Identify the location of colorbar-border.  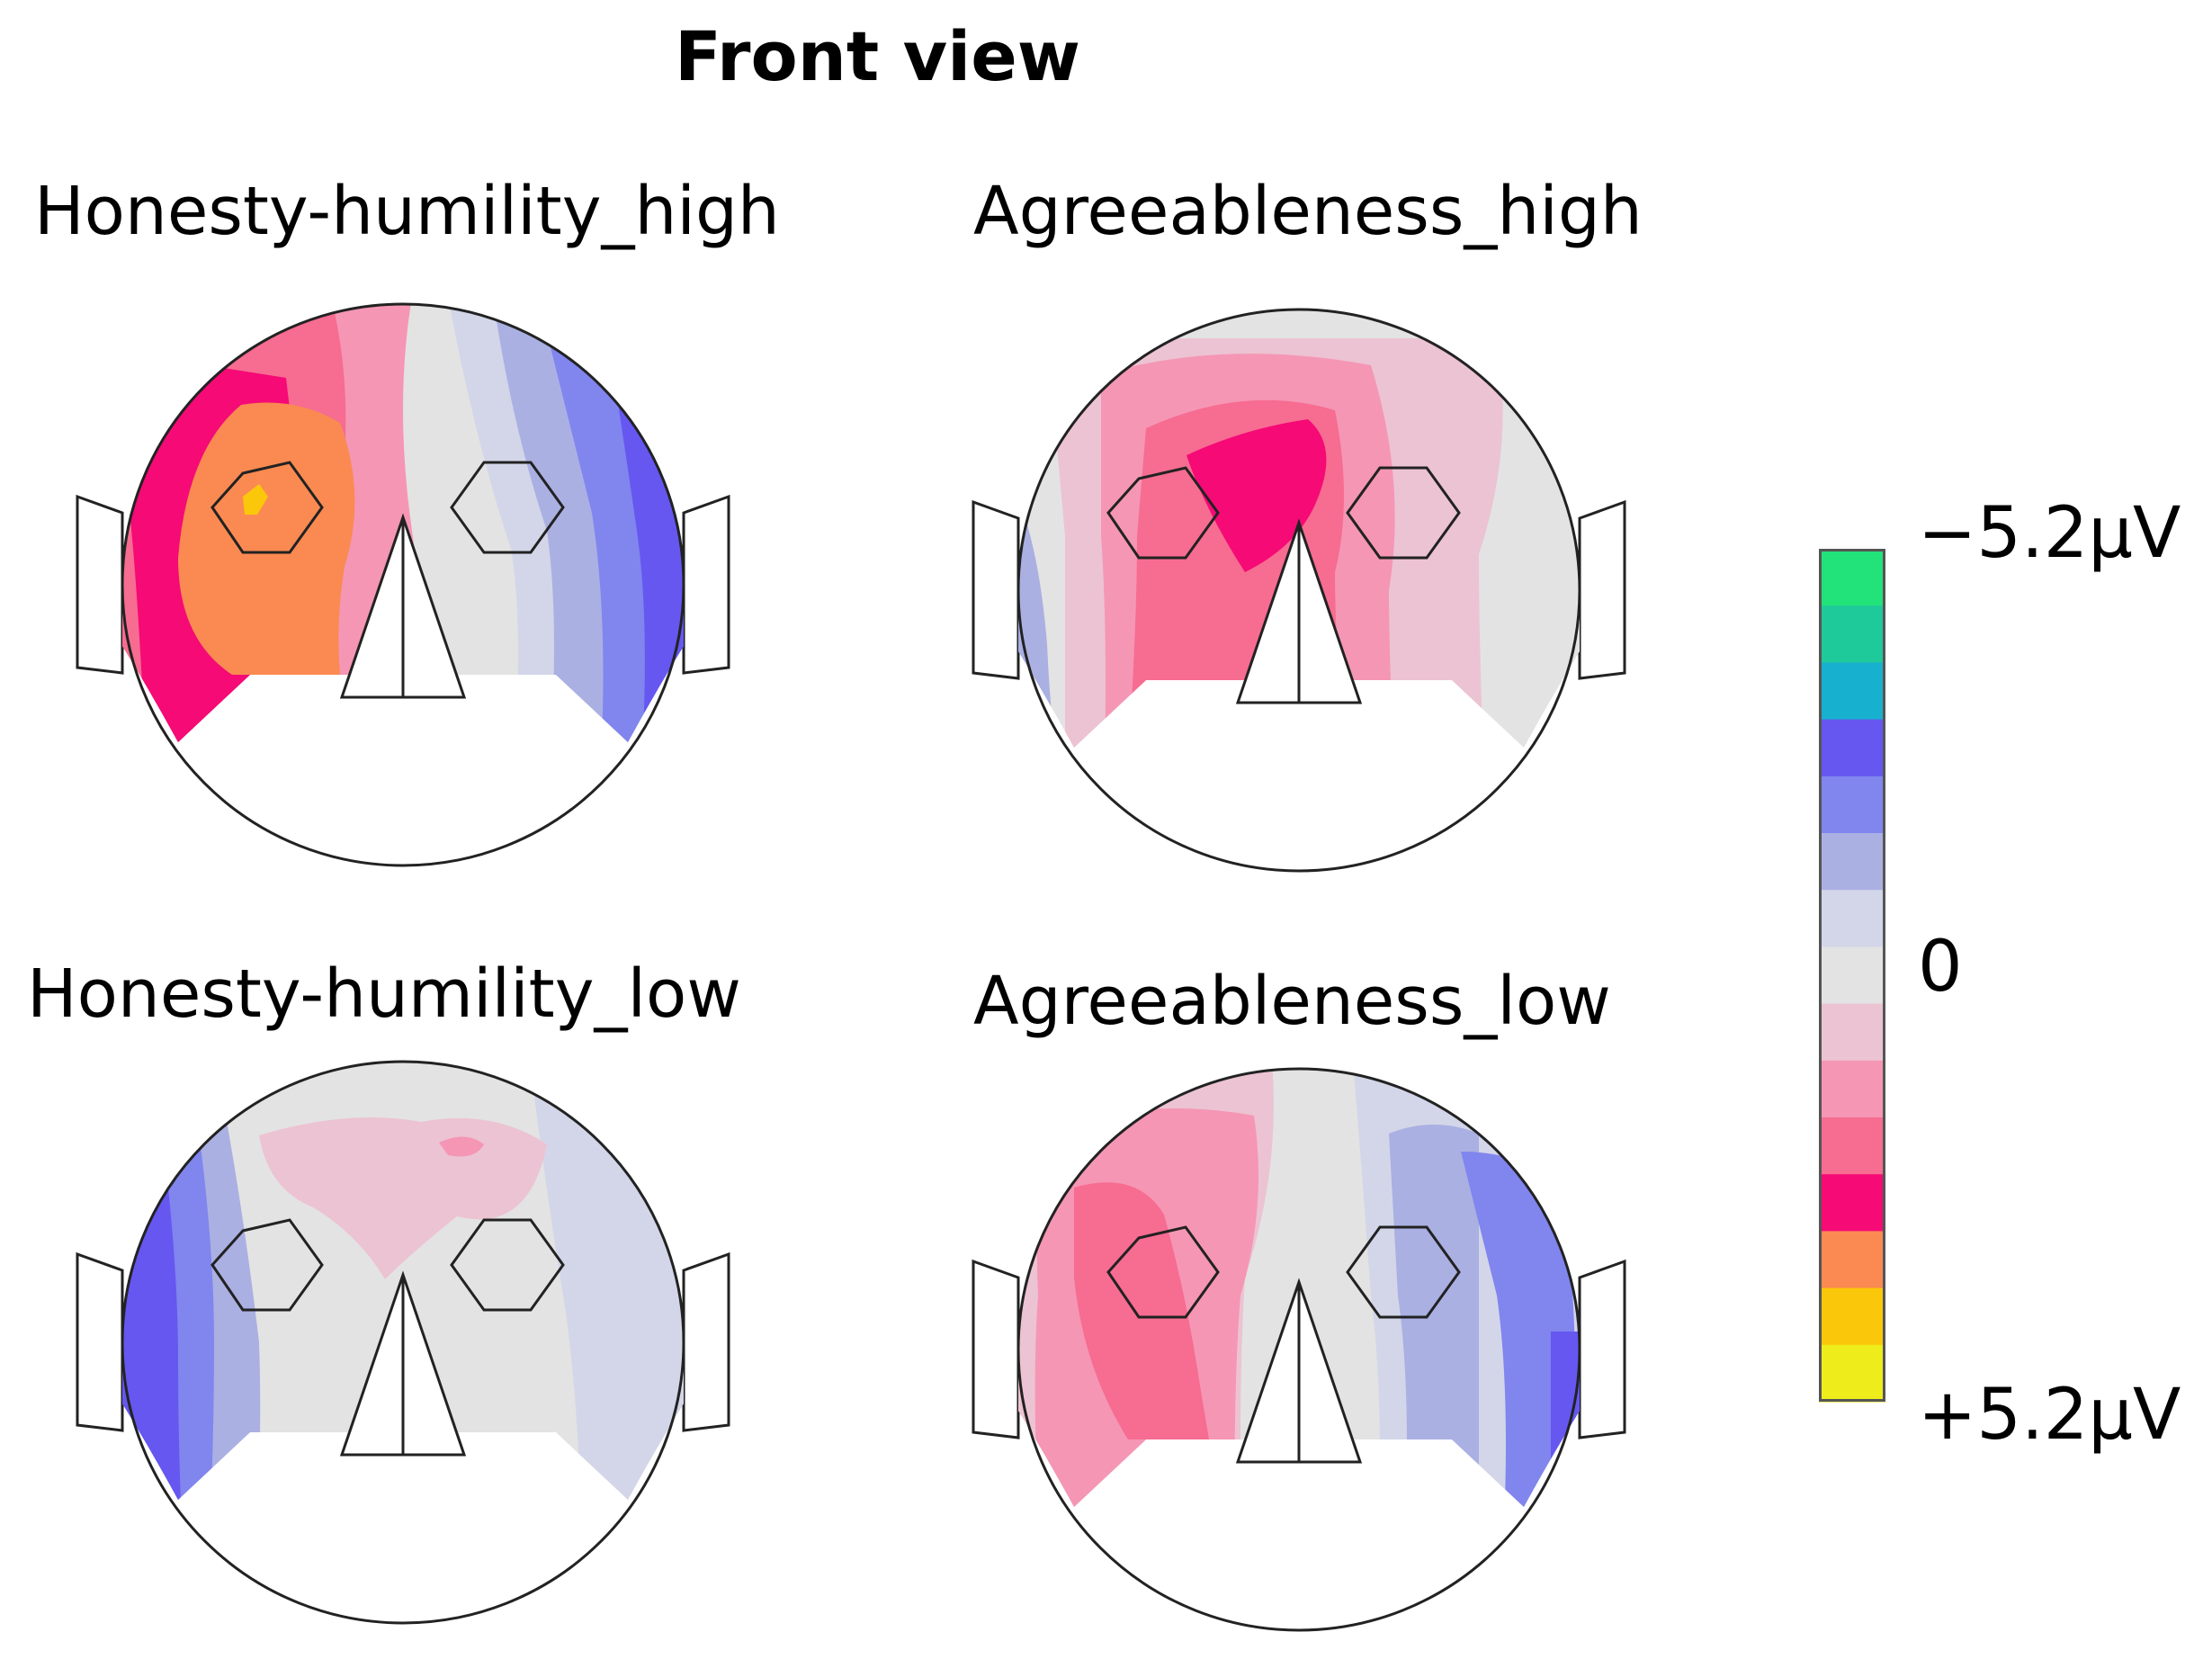
(1852, 975).